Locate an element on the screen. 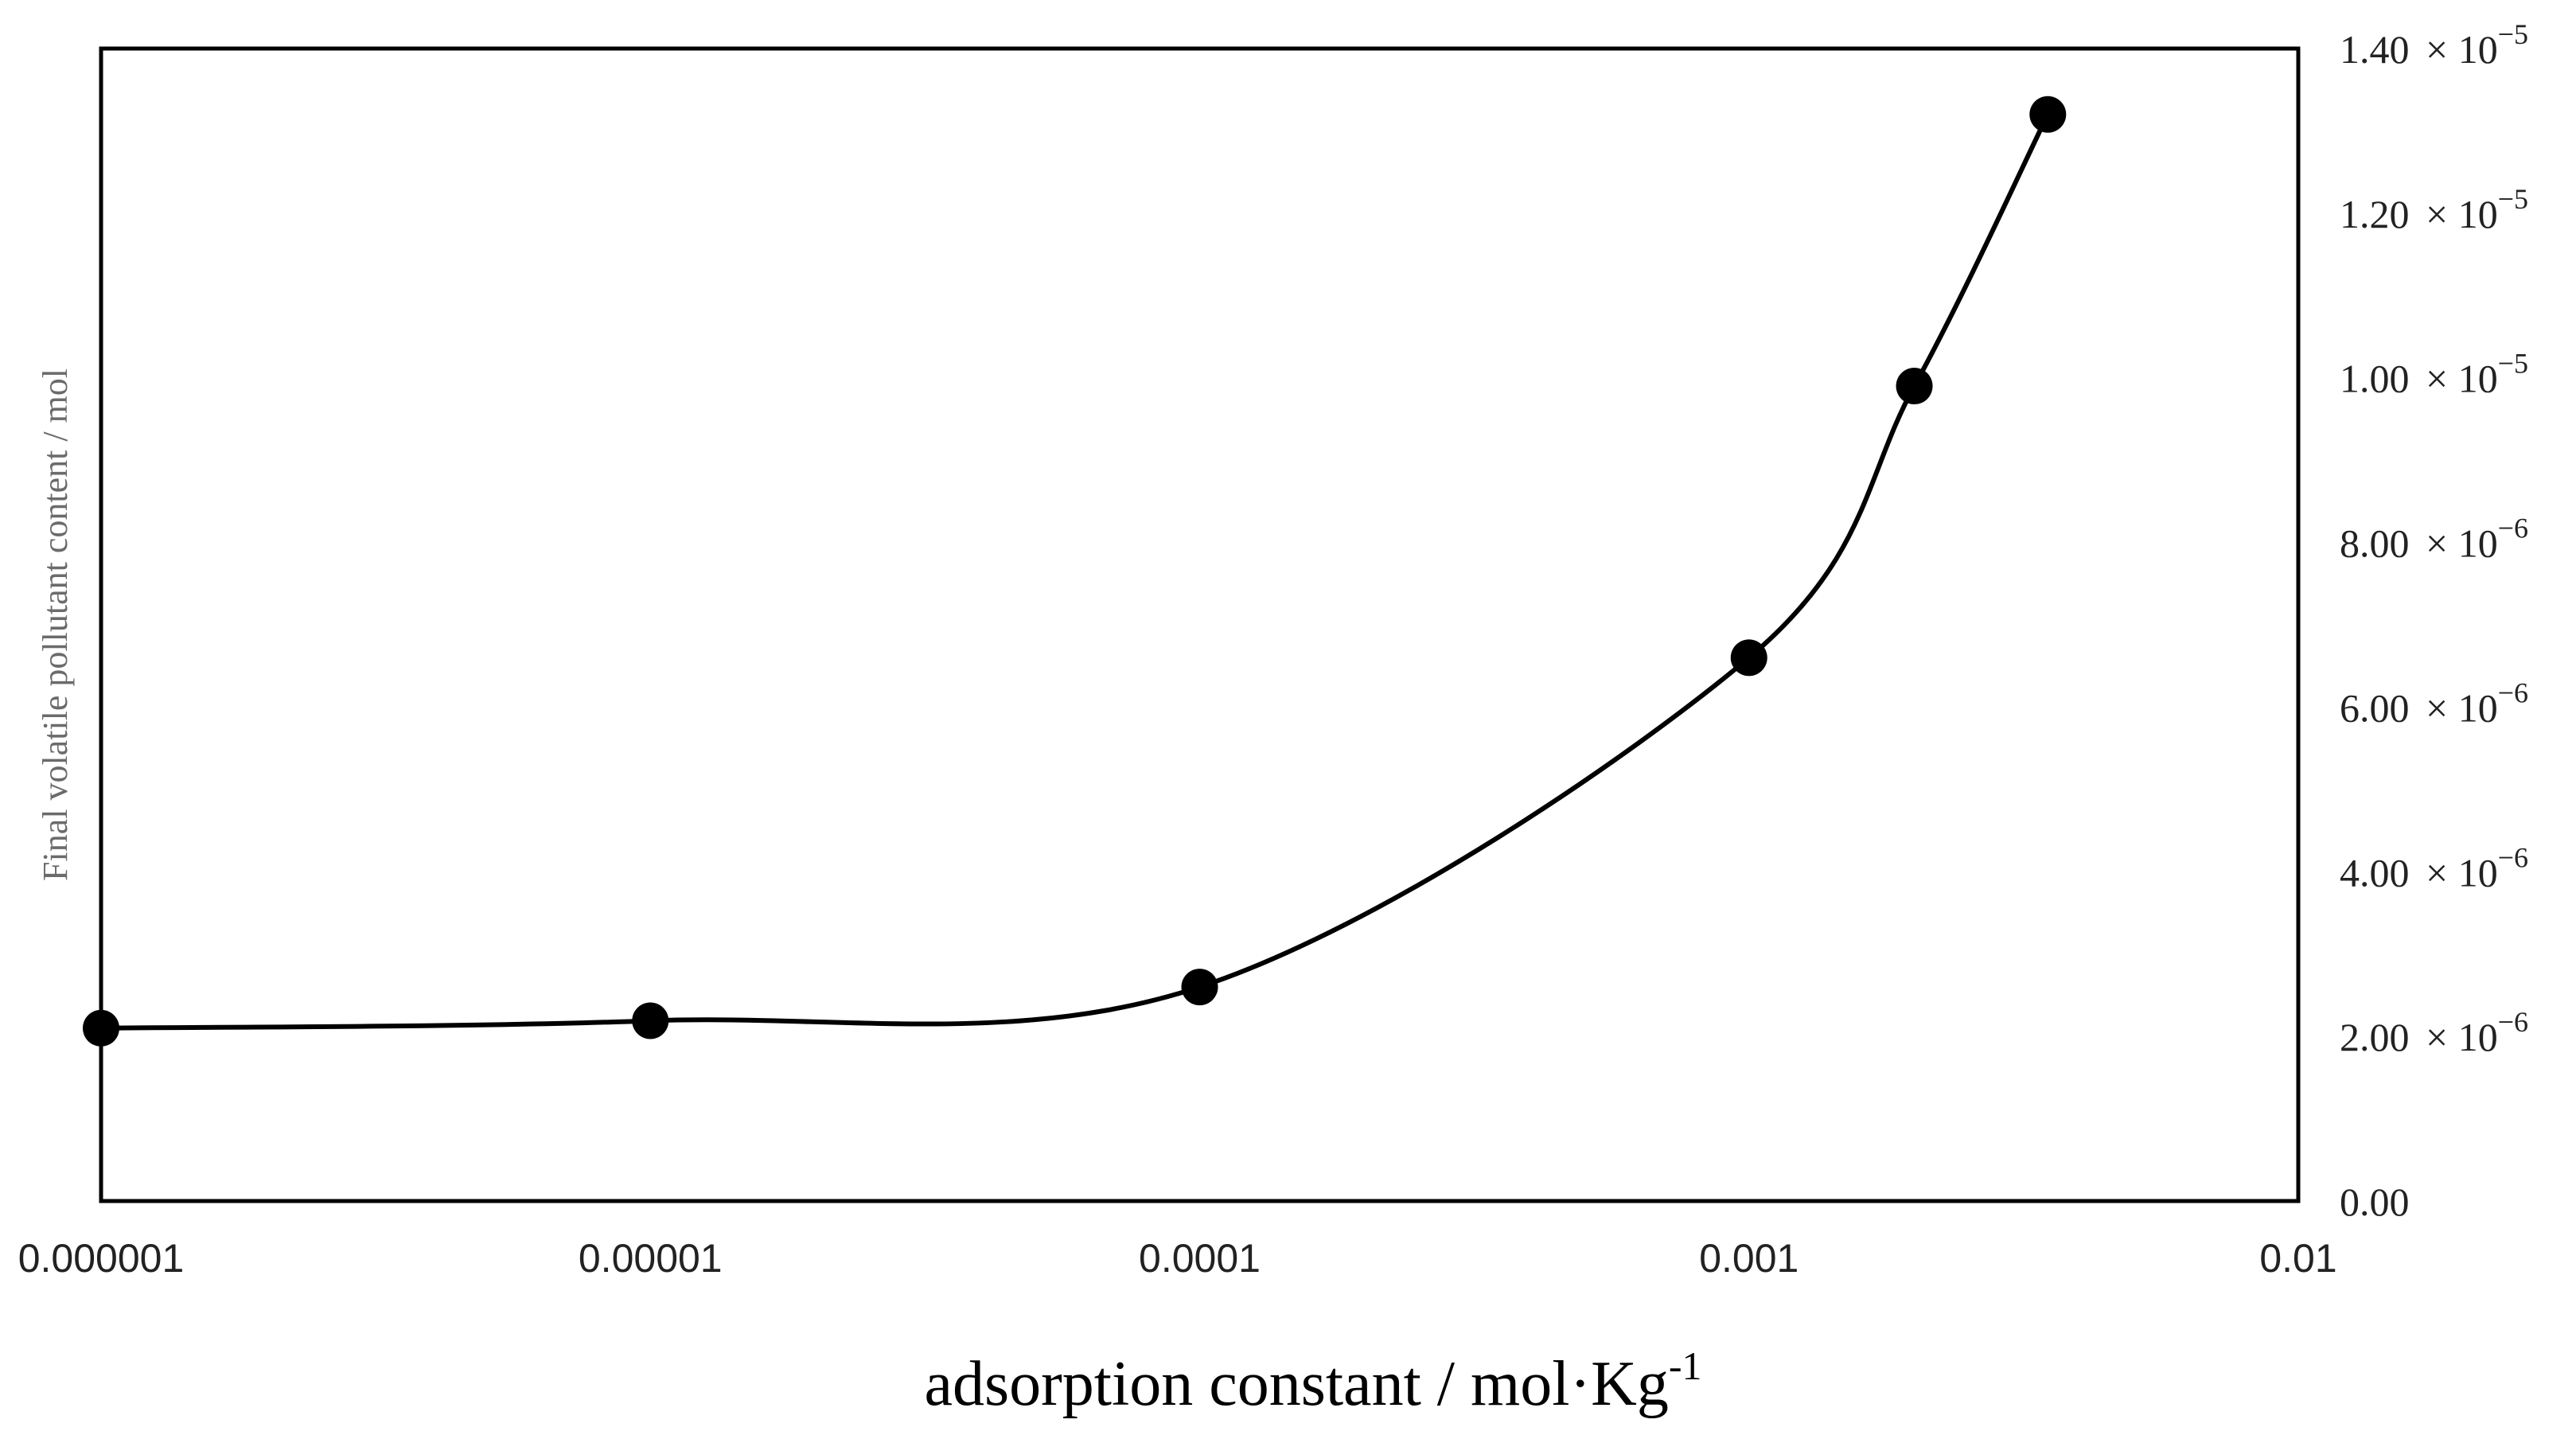  y-tick-label: 0.00 is located at coordinates (2375, 1202).